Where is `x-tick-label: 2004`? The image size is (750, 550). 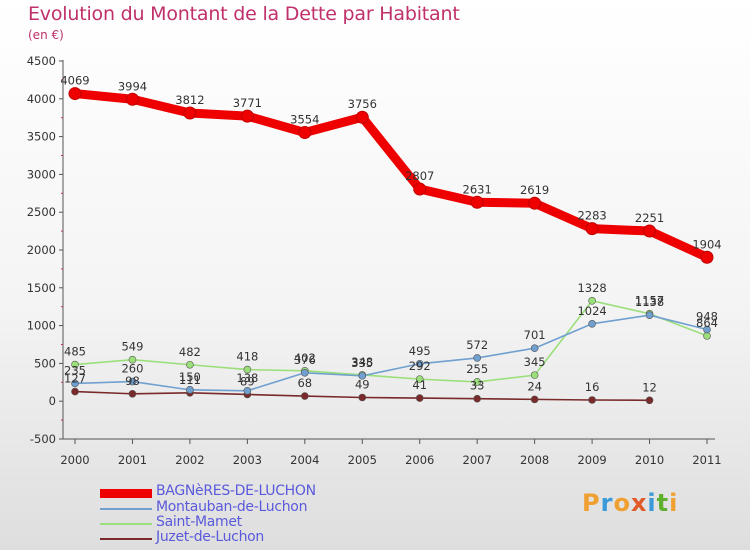
x-tick-label: 2004 is located at coordinates (304, 460).